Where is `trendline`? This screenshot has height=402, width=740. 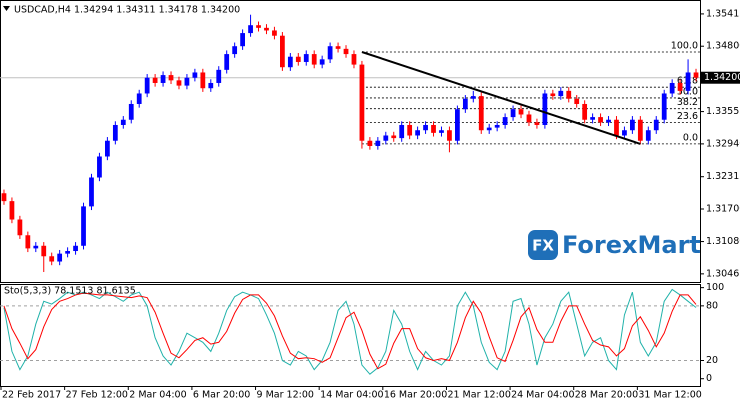 trendline is located at coordinates (501, 98).